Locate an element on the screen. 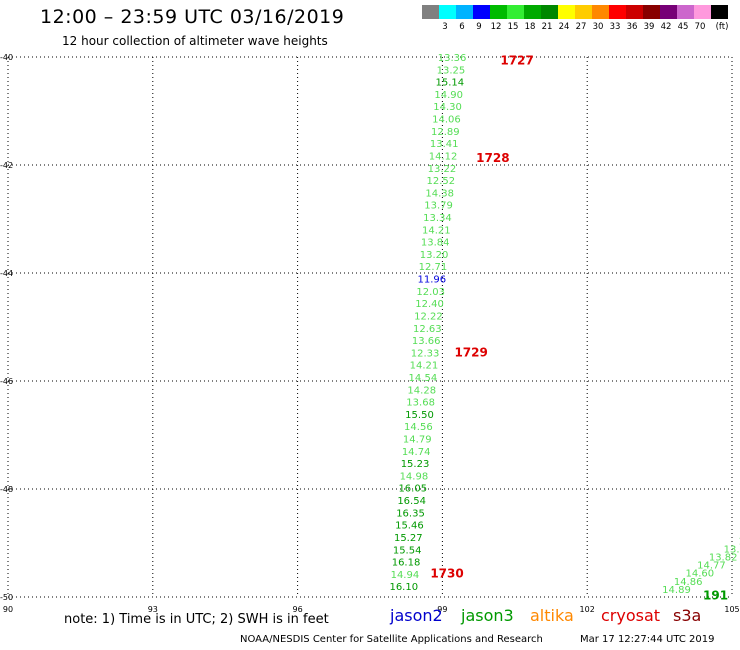 The width and height of the screenshot is (740, 650). swh-data-point: 14.30 is located at coordinates (447, 107).